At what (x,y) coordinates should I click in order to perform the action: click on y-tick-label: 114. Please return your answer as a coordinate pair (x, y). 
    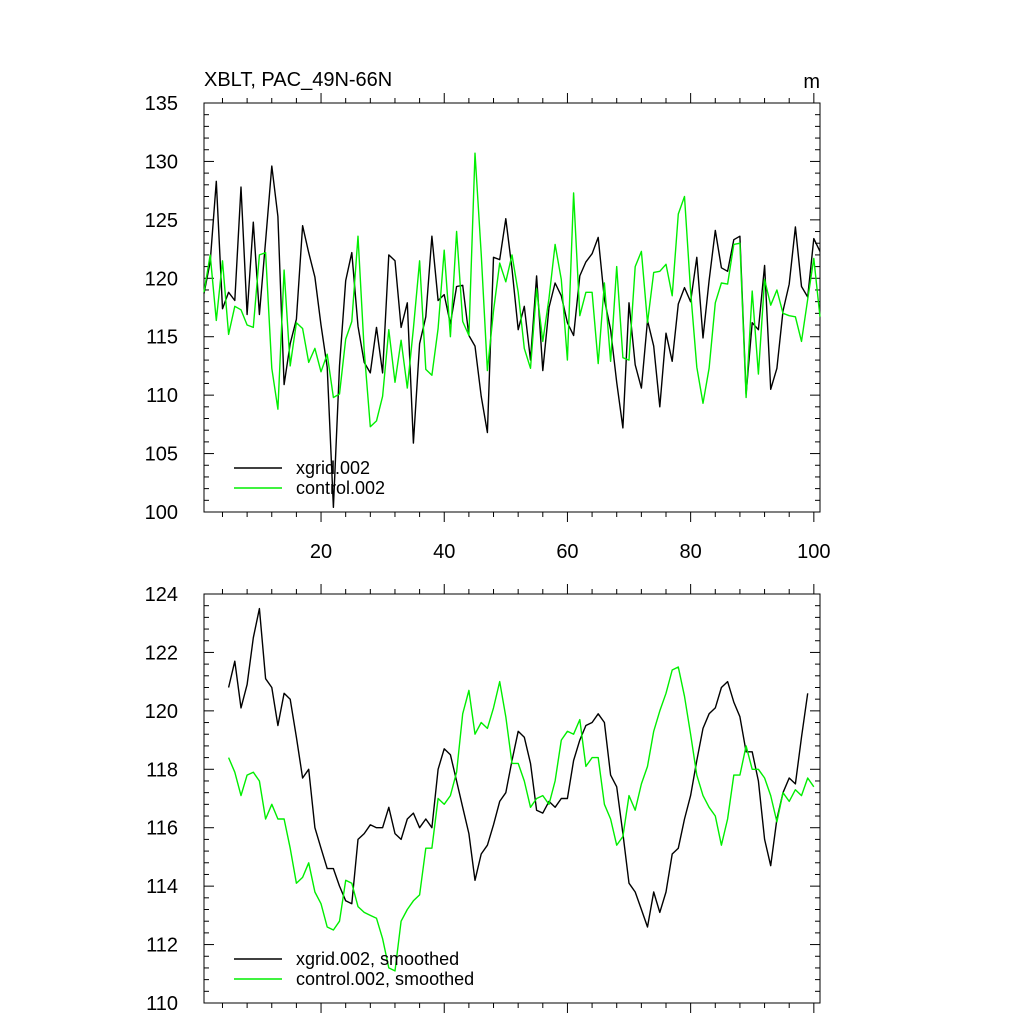
    Looking at the image, I should click on (162, 887).